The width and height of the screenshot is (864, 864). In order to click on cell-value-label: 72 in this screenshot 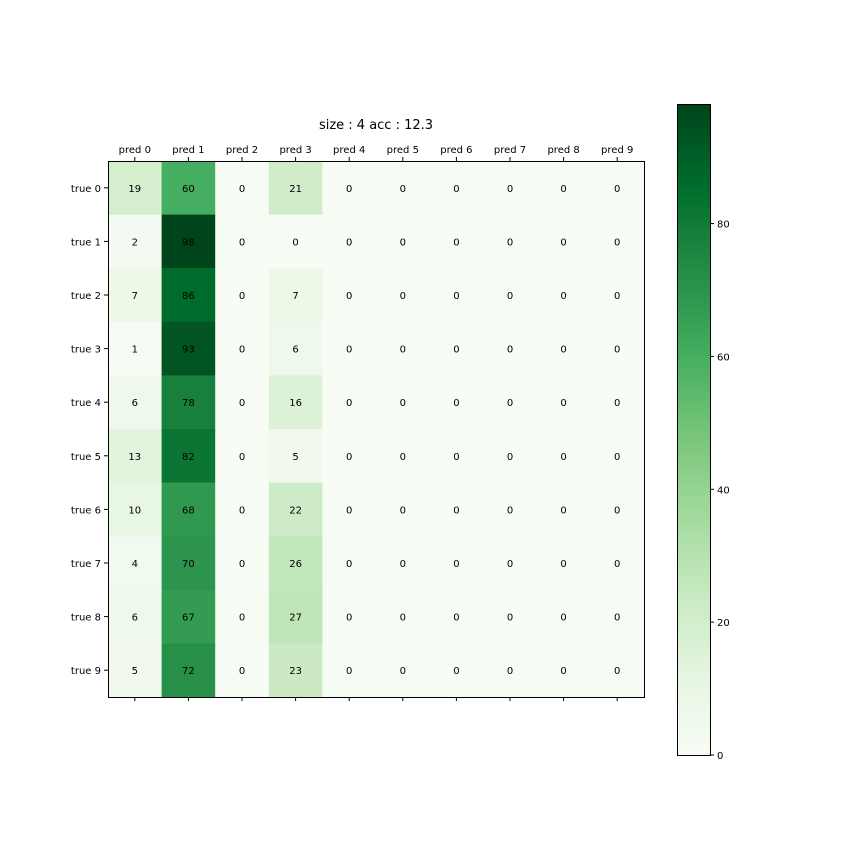, I will do `click(188, 671)`.